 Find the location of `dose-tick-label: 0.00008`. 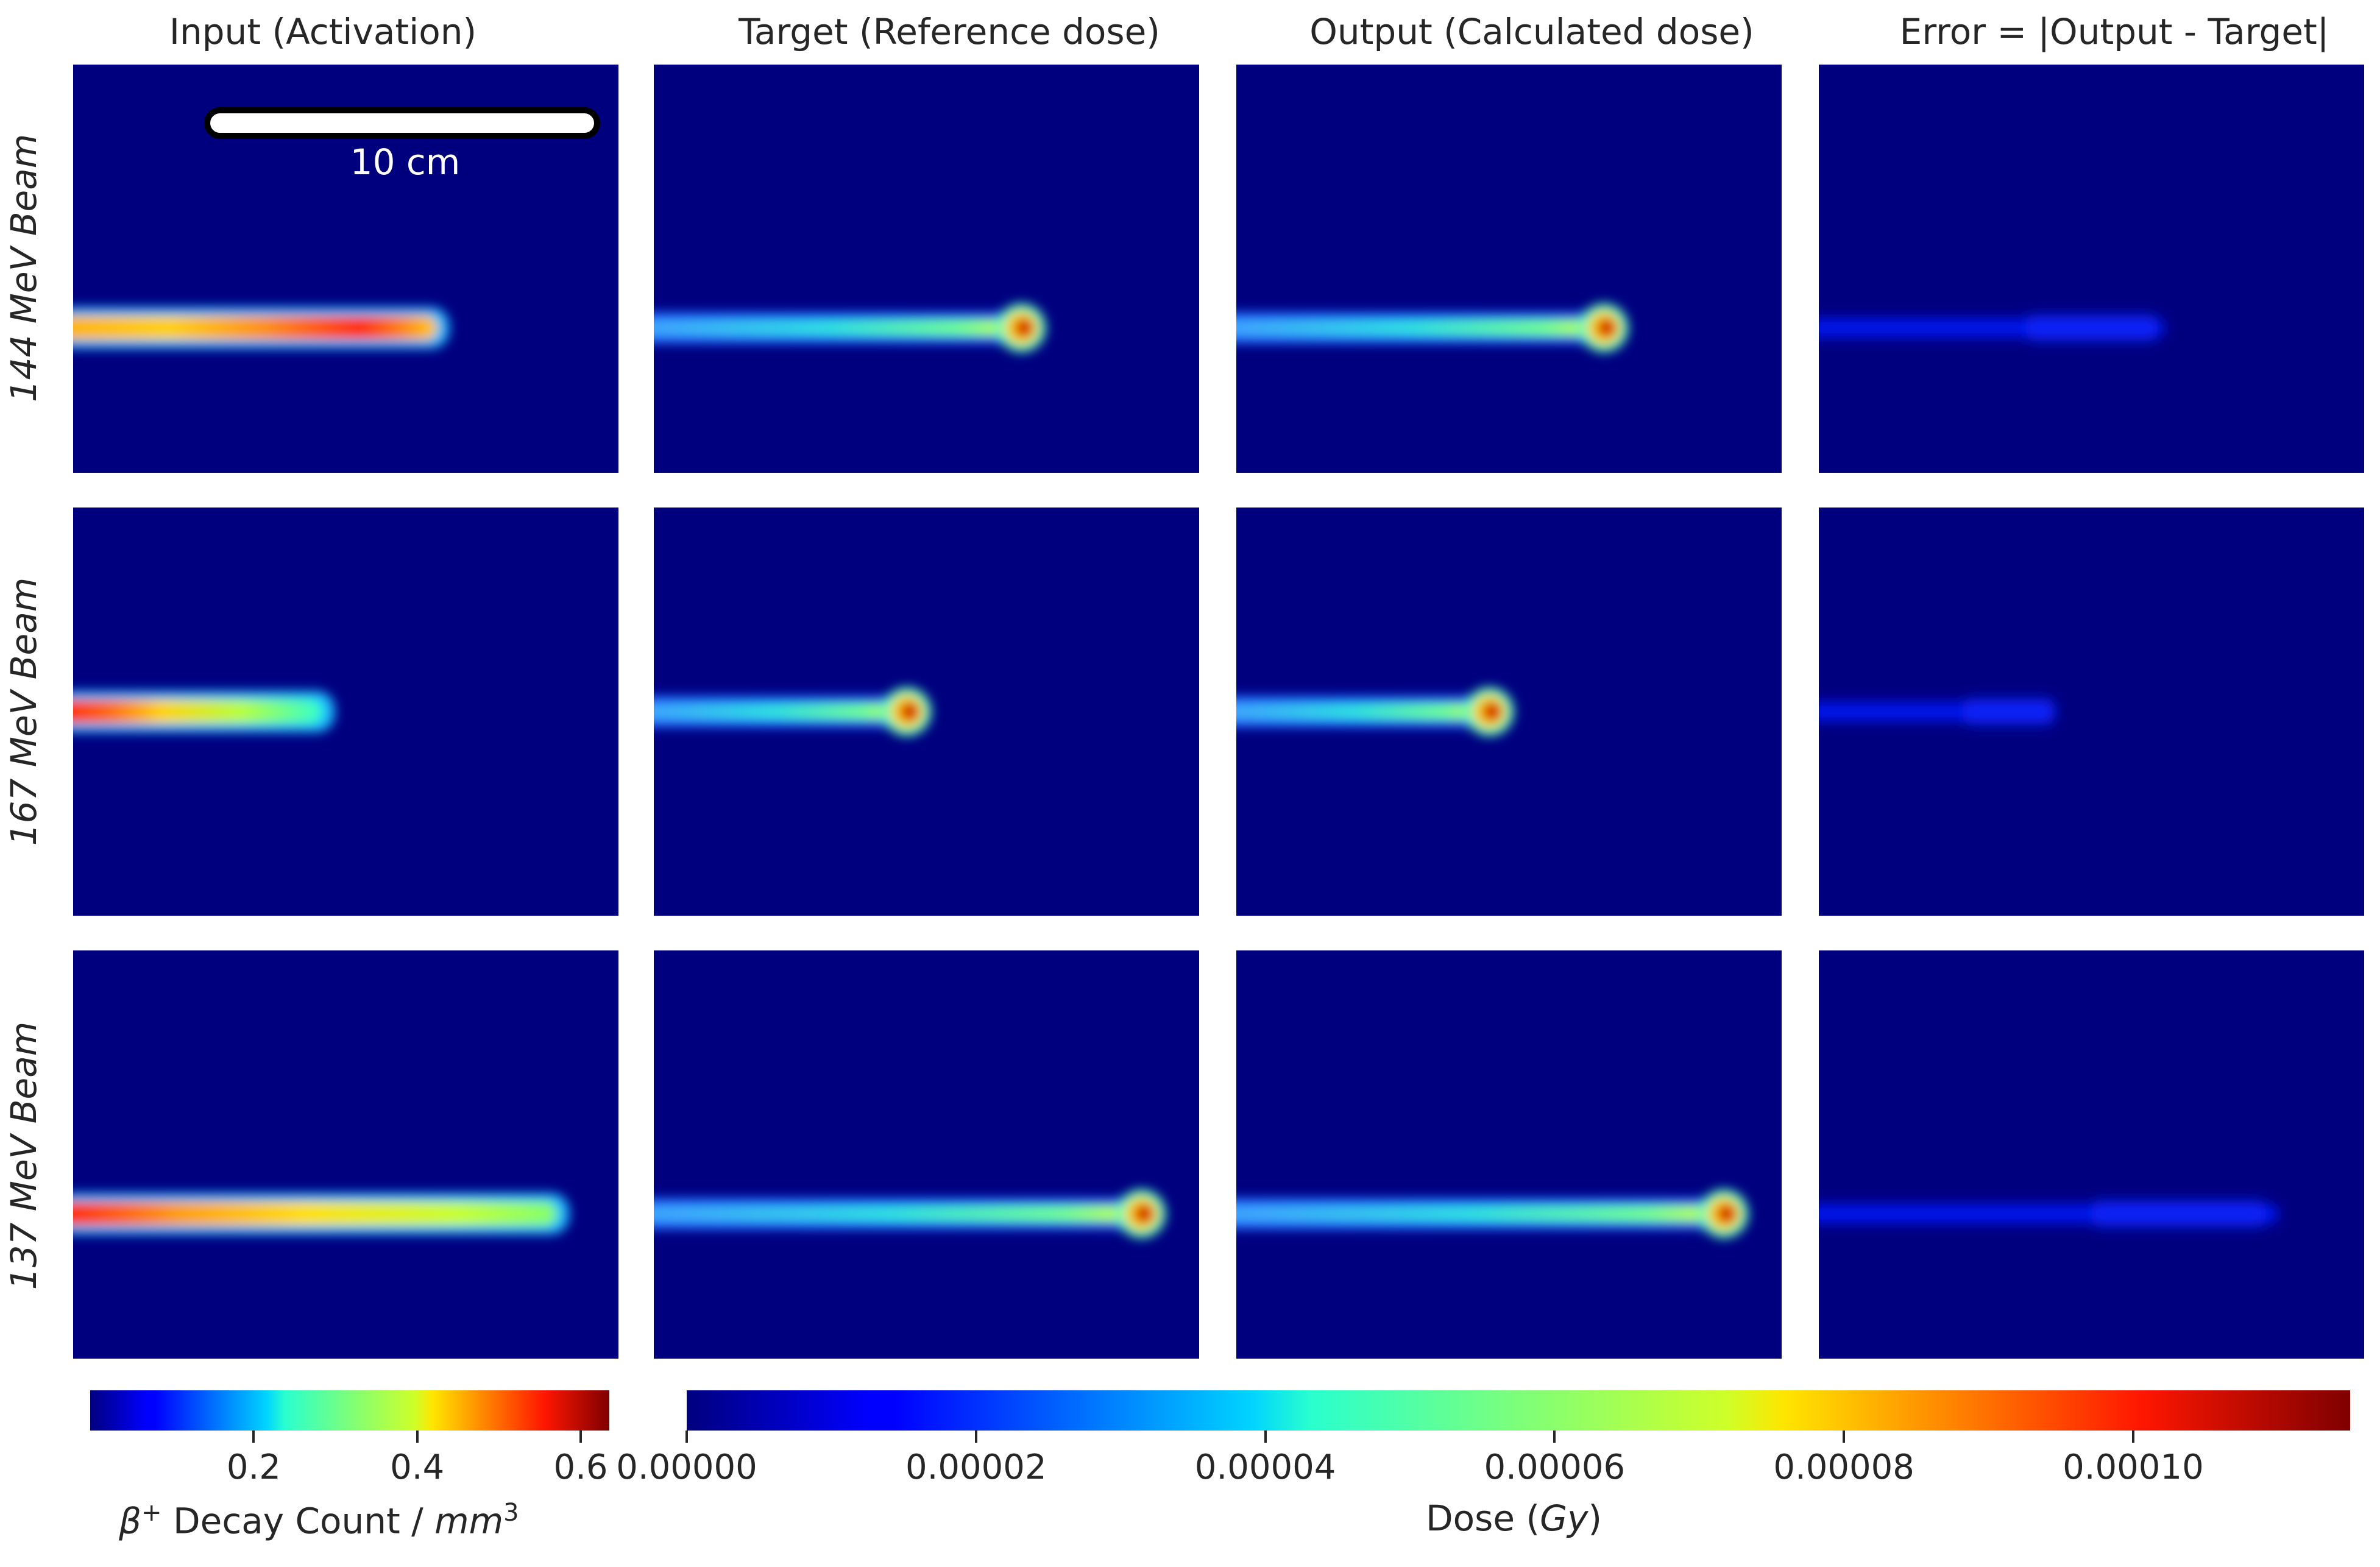

dose-tick-label: 0.00008 is located at coordinates (1843, 1467).